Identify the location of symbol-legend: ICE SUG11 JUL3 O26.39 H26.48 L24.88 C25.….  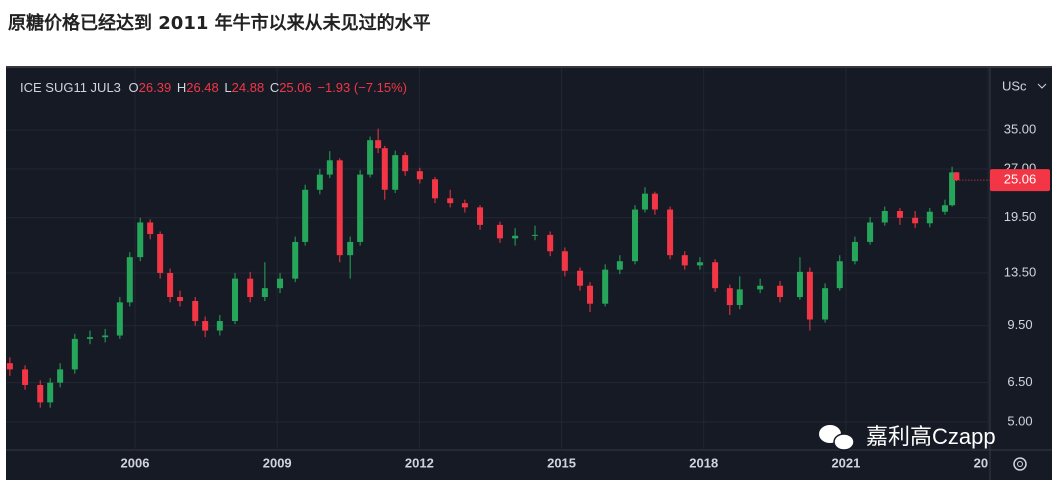
(213, 87).